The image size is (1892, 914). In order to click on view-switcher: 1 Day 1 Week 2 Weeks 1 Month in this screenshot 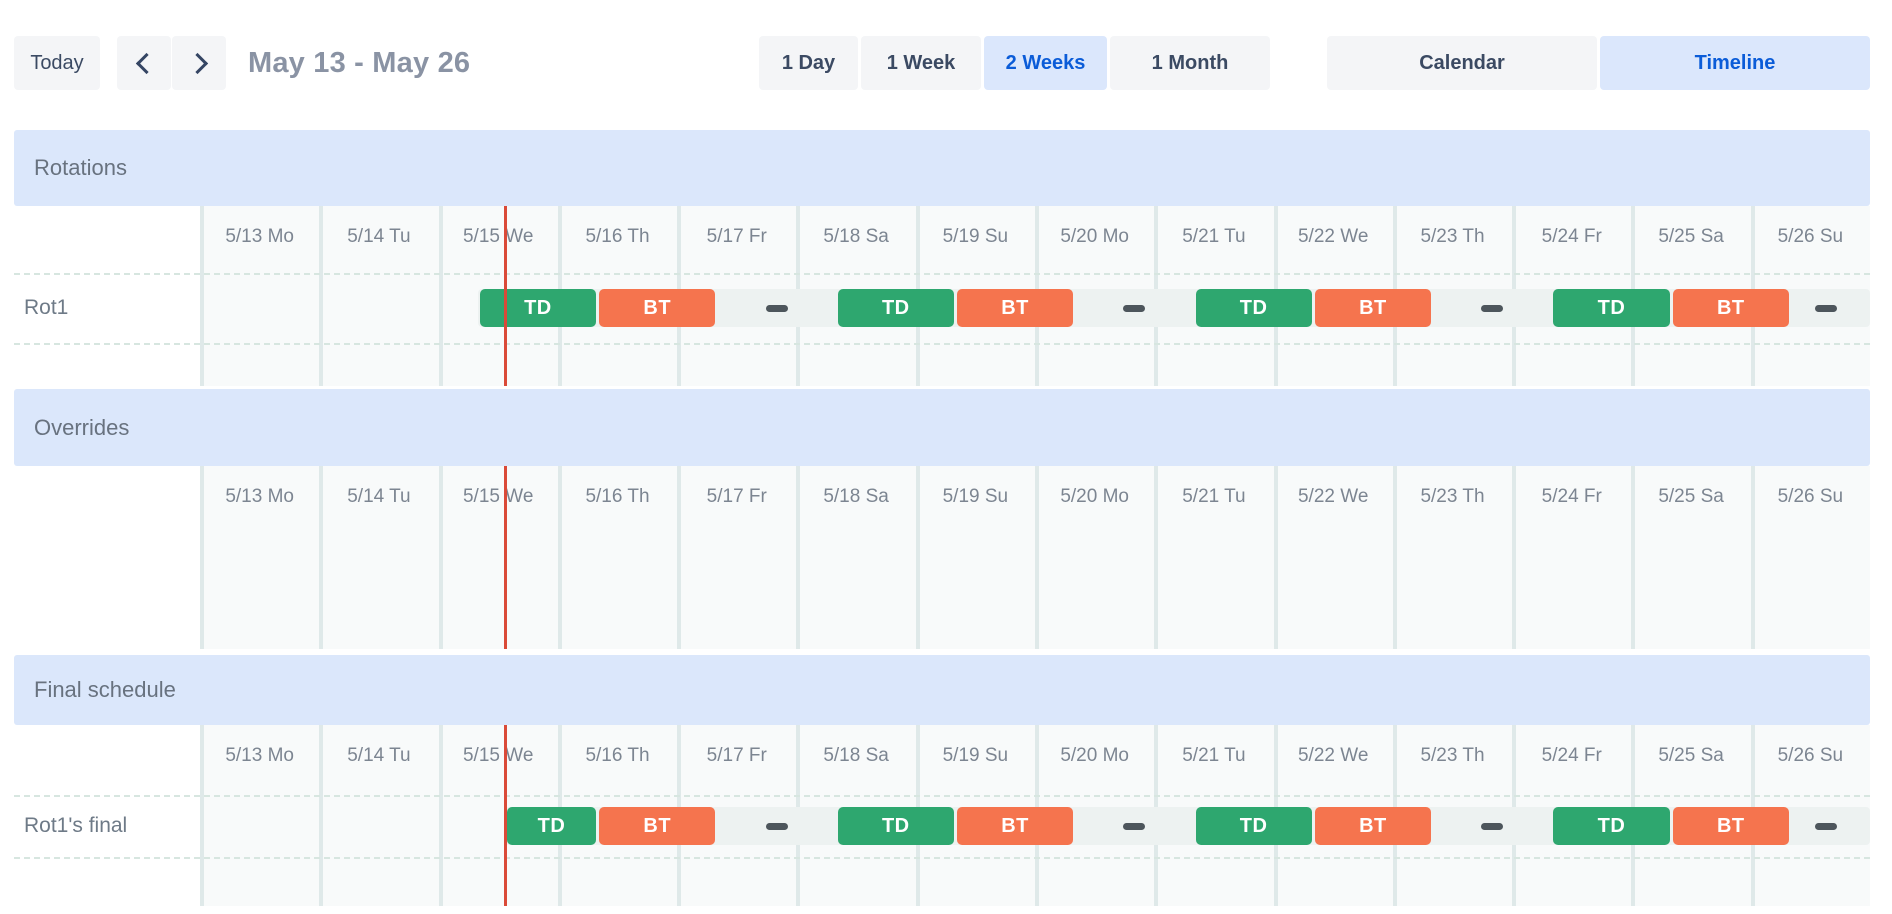, I will do `click(1014, 63)`.